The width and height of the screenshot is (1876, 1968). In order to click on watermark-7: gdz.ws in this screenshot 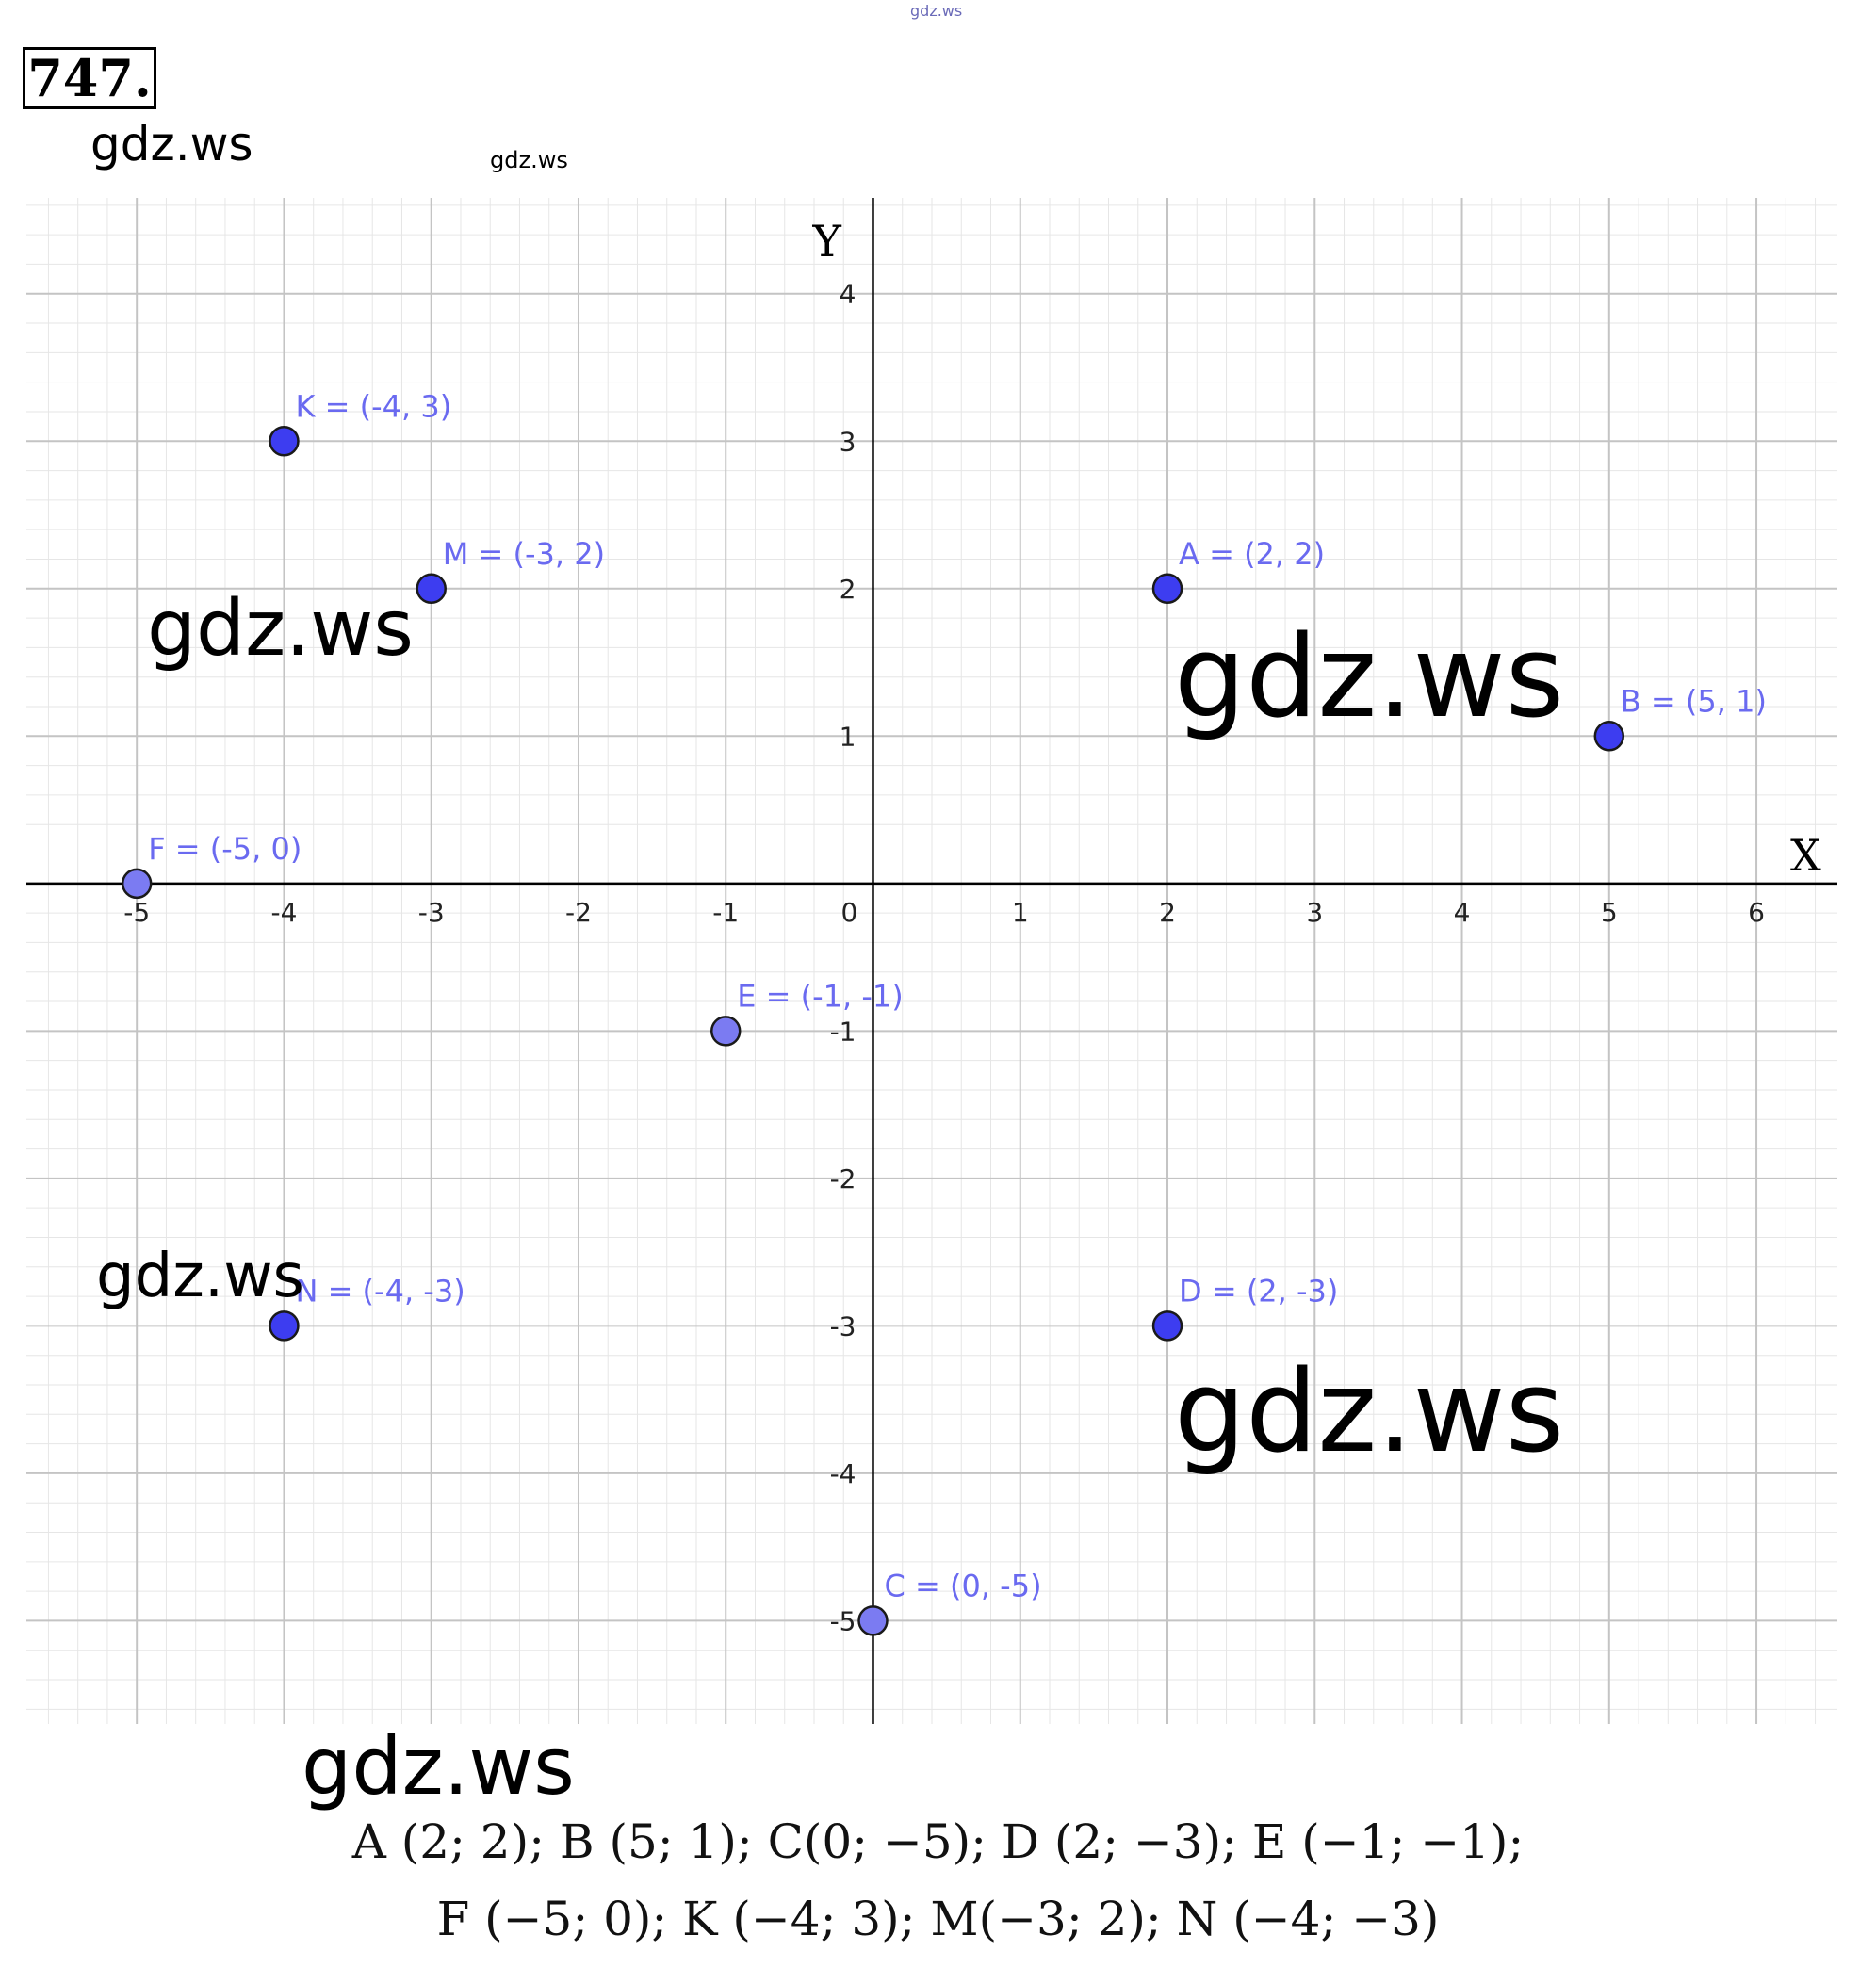, I will do `click(438, 1767)`.